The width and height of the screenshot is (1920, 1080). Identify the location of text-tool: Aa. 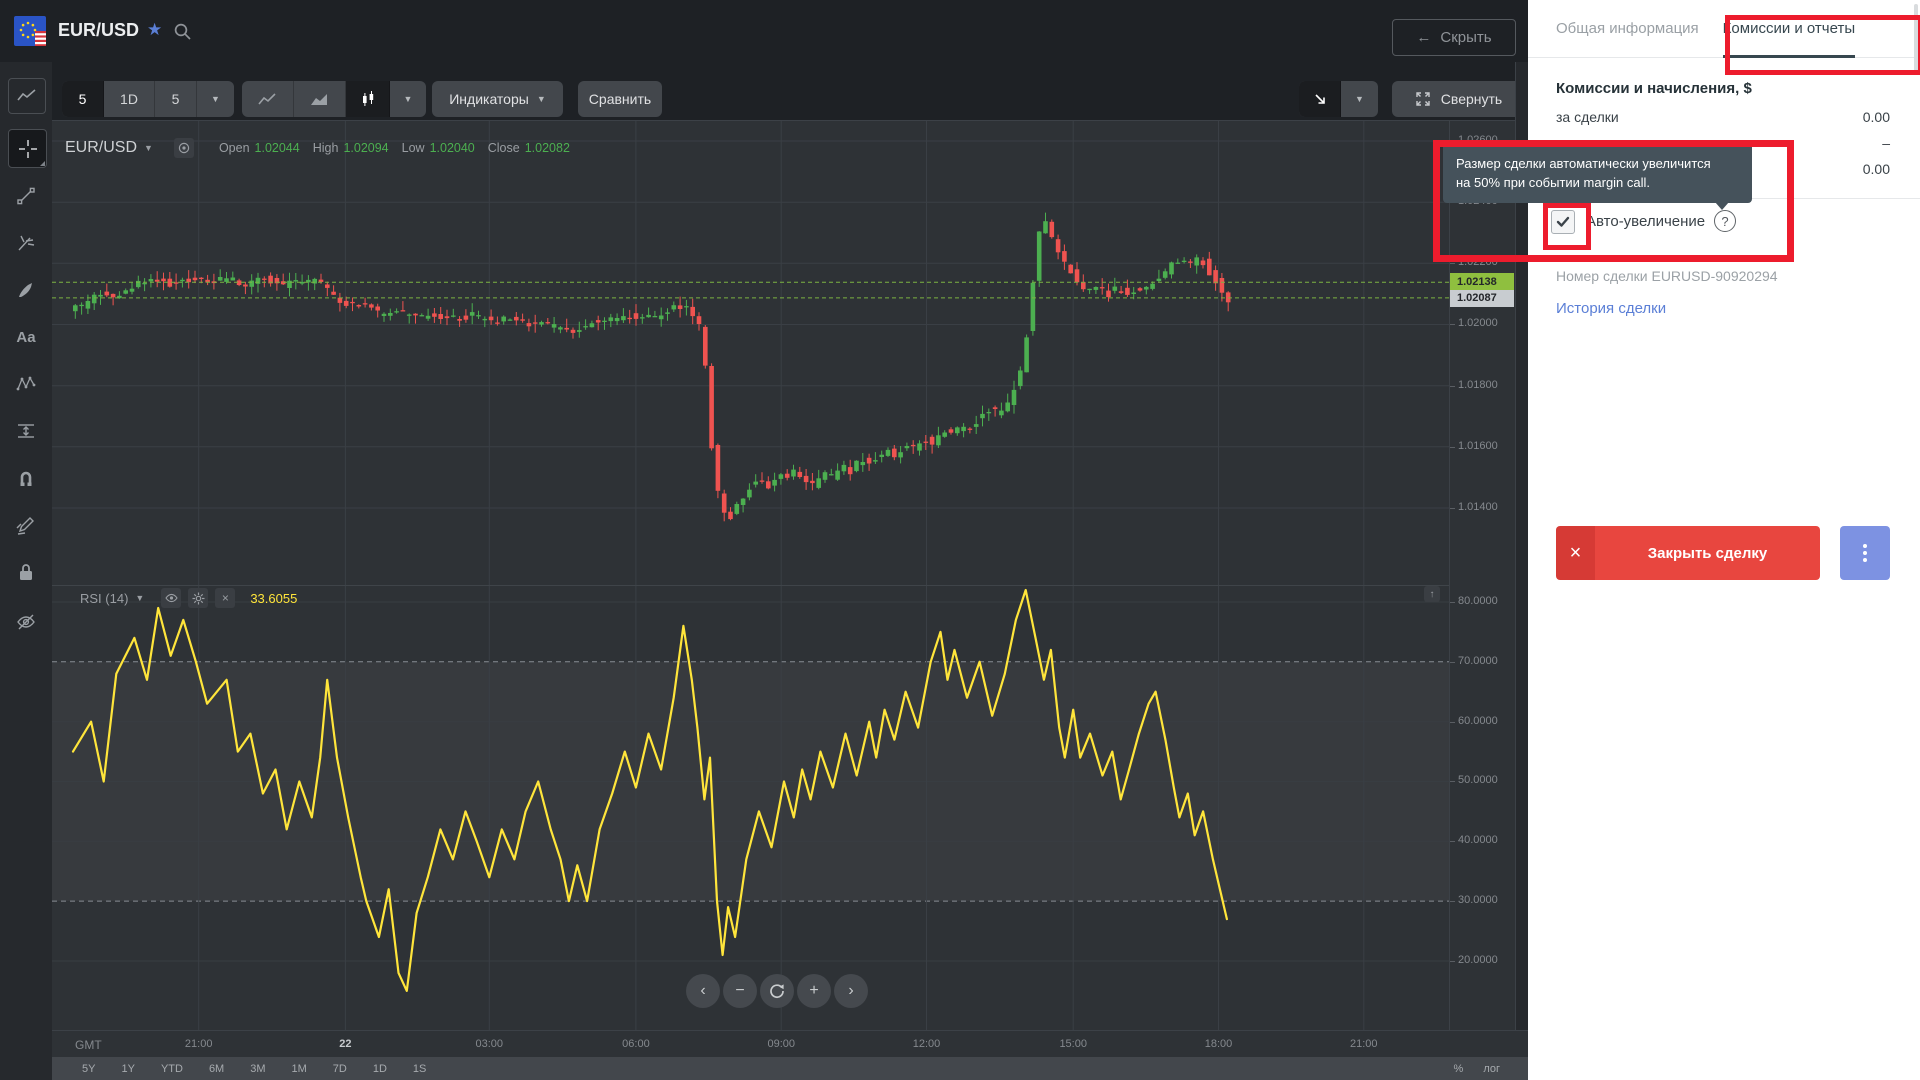
(26, 337).